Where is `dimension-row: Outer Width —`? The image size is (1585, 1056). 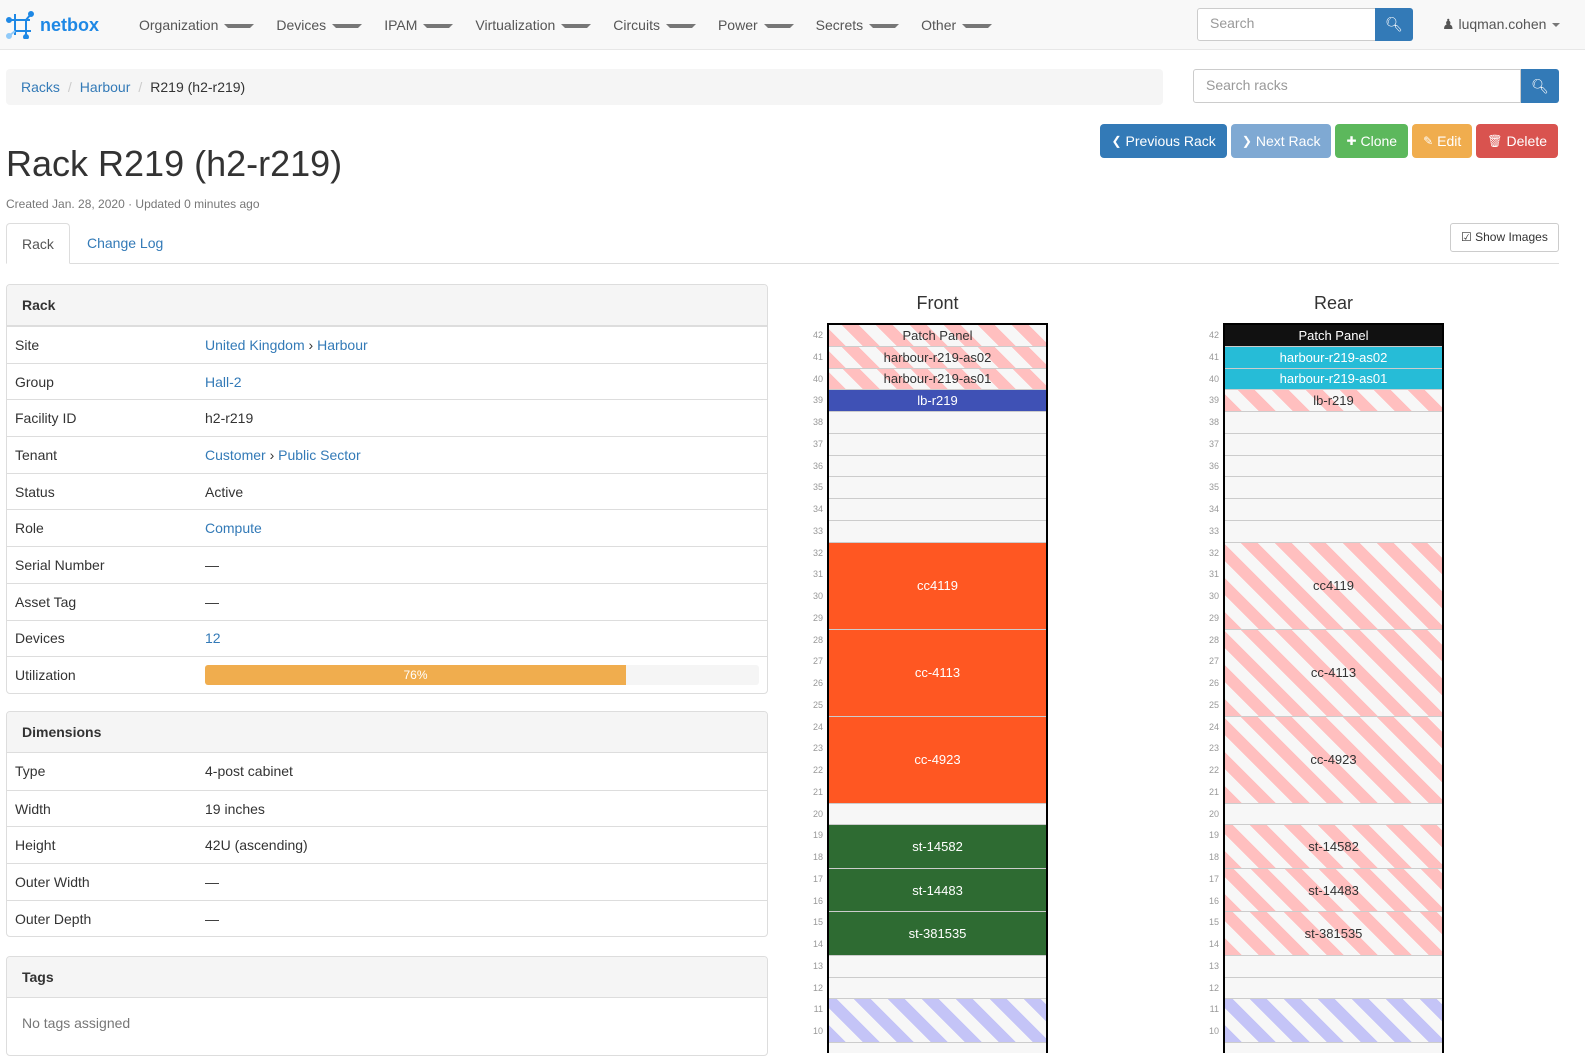 dimension-row: Outer Width — is located at coordinates (387, 881).